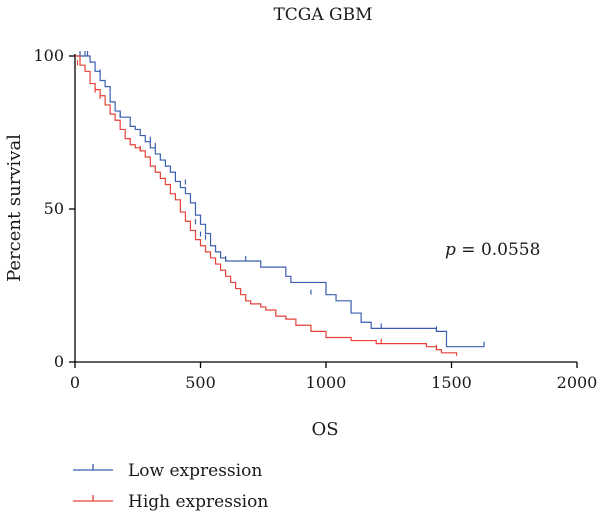 This screenshot has height=515, width=600. What do you see at coordinates (59, 361) in the screenshot?
I see `y-tick-label: 0` at bounding box center [59, 361].